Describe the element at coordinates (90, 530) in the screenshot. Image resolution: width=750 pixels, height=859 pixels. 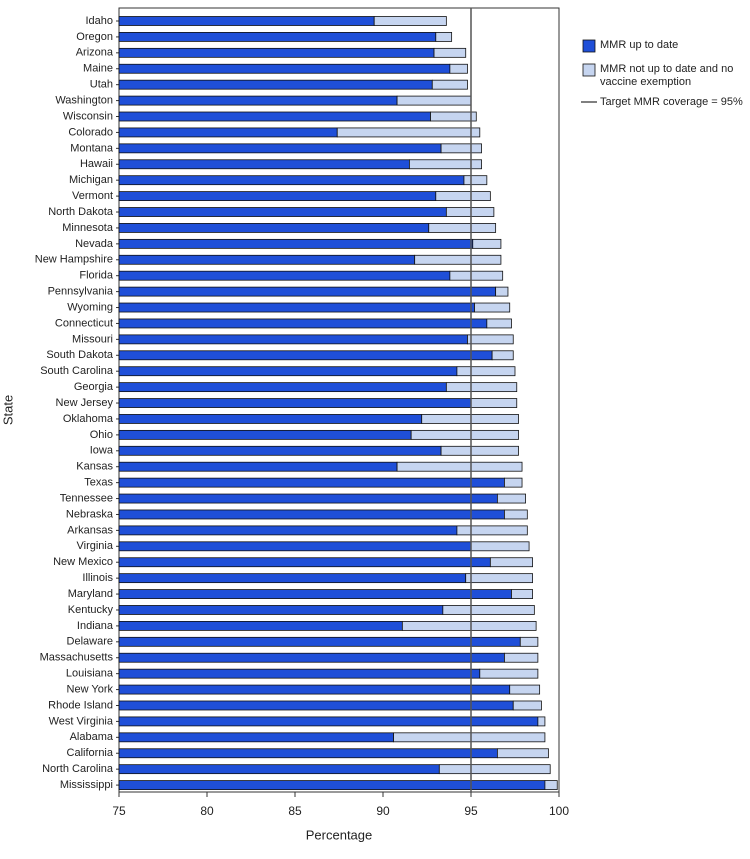
I see `y-tick-label: Arkansas` at that location.